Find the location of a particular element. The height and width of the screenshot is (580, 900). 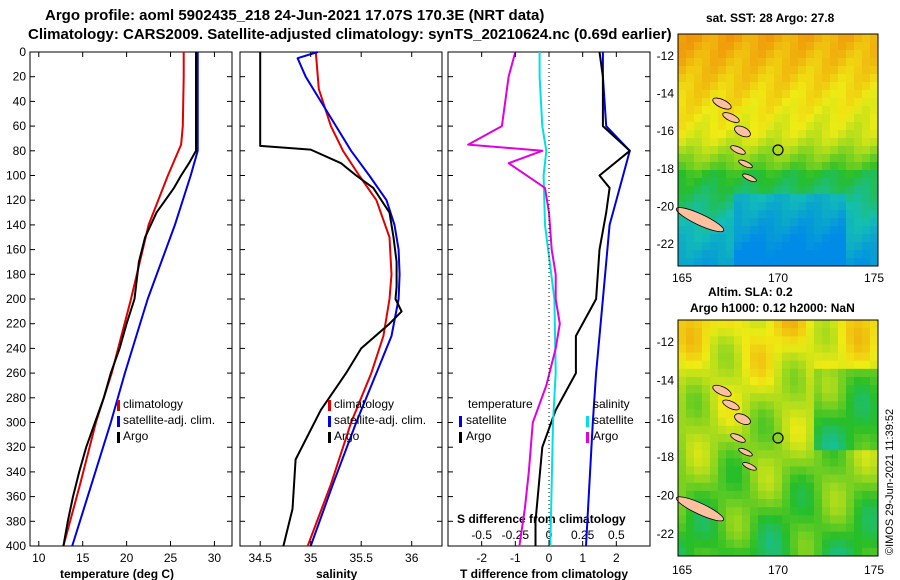

depth-tick-label: 340 is located at coordinates (16, 472).